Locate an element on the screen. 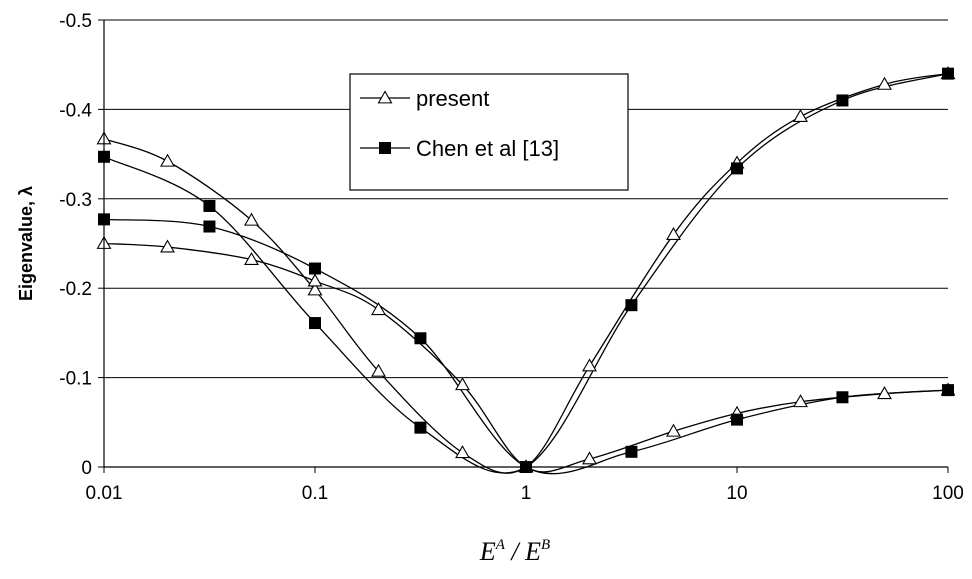 This screenshot has width=972, height=579. y-axis-label: Eigenvalue, λ is located at coordinates (26, 243).